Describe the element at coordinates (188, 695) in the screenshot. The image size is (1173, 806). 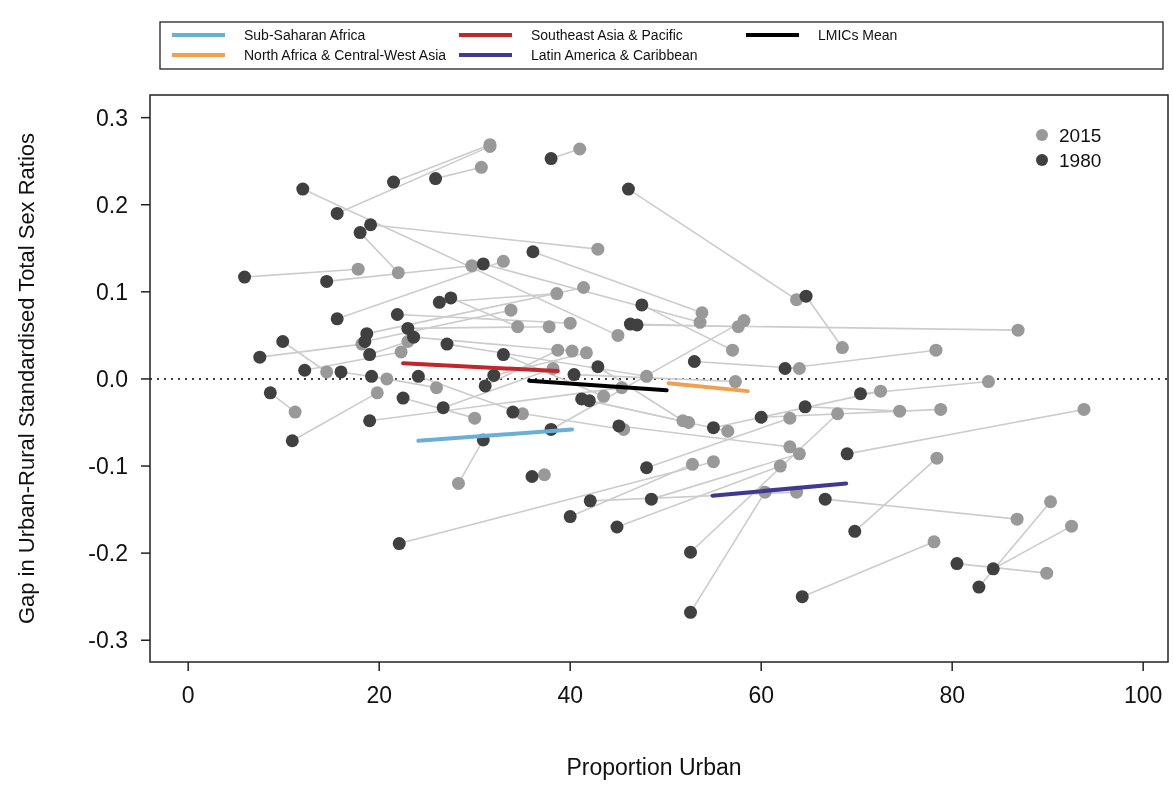
I see `x-tick-label: 0` at that location.